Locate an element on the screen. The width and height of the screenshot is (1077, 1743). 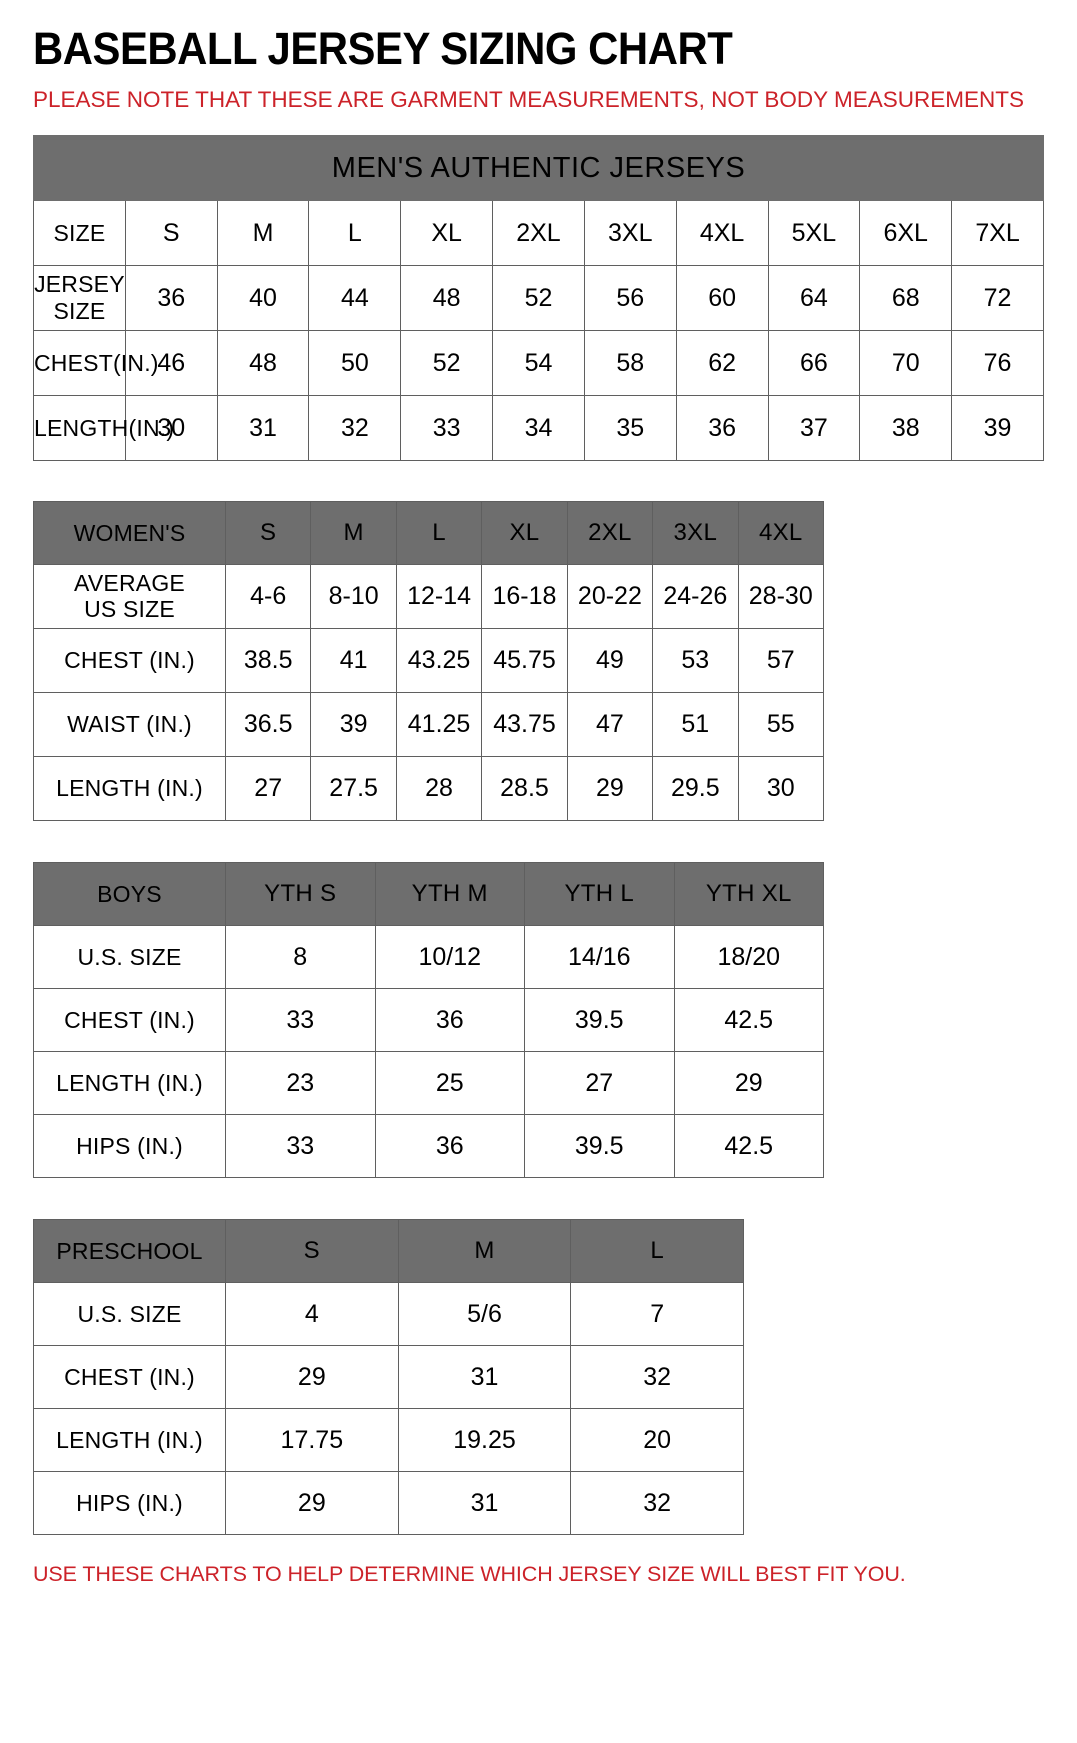
cell-value: 43.25 is located at coordinates (439, 660).